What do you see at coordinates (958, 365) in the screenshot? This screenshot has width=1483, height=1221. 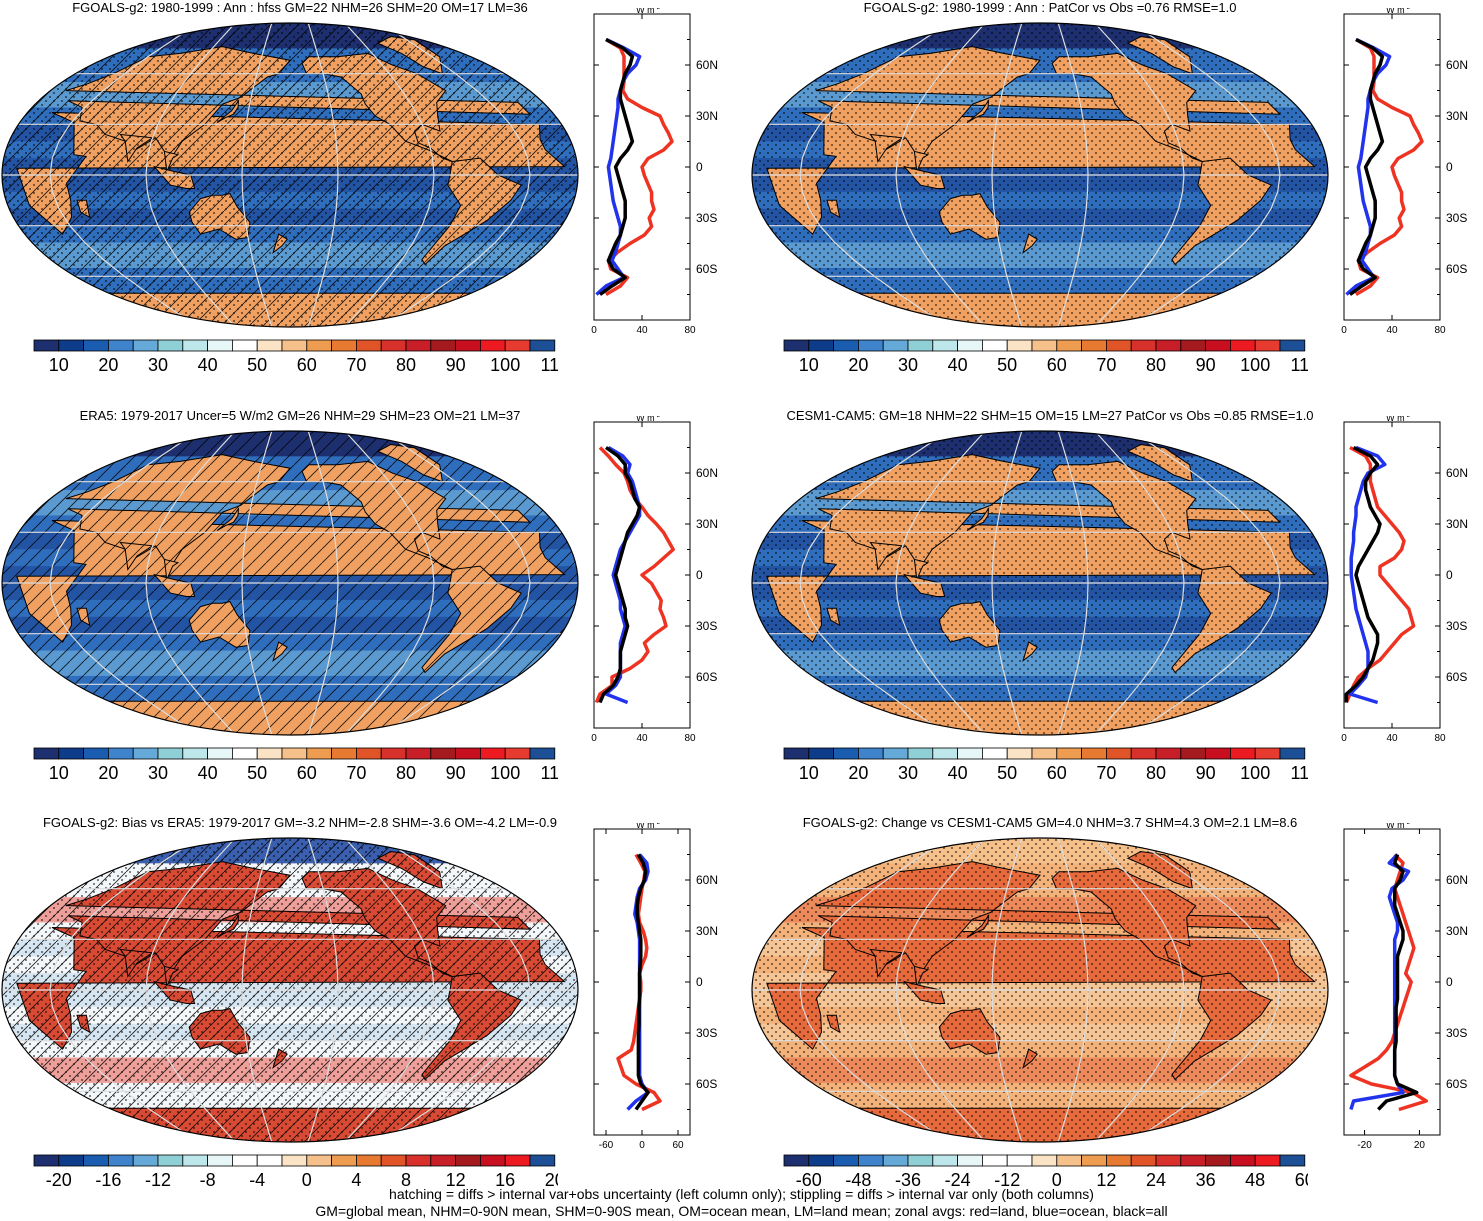 I see `colorbar-label: 40` at bounding box center [958, 365].